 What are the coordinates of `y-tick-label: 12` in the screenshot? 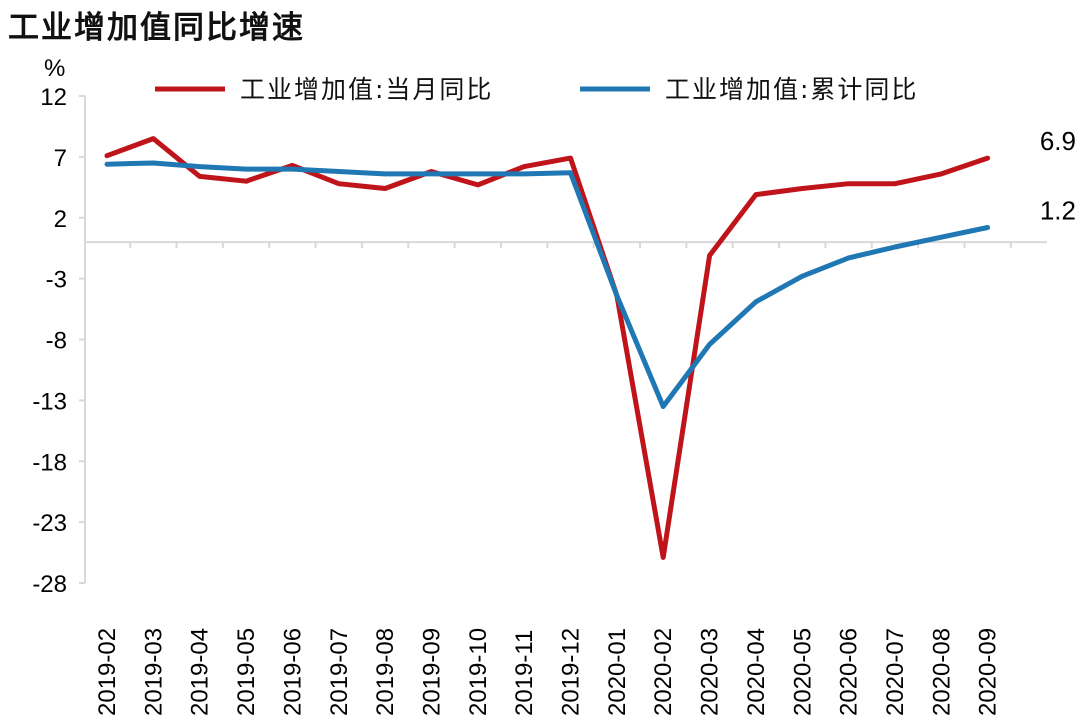 It's located at (53, 97).